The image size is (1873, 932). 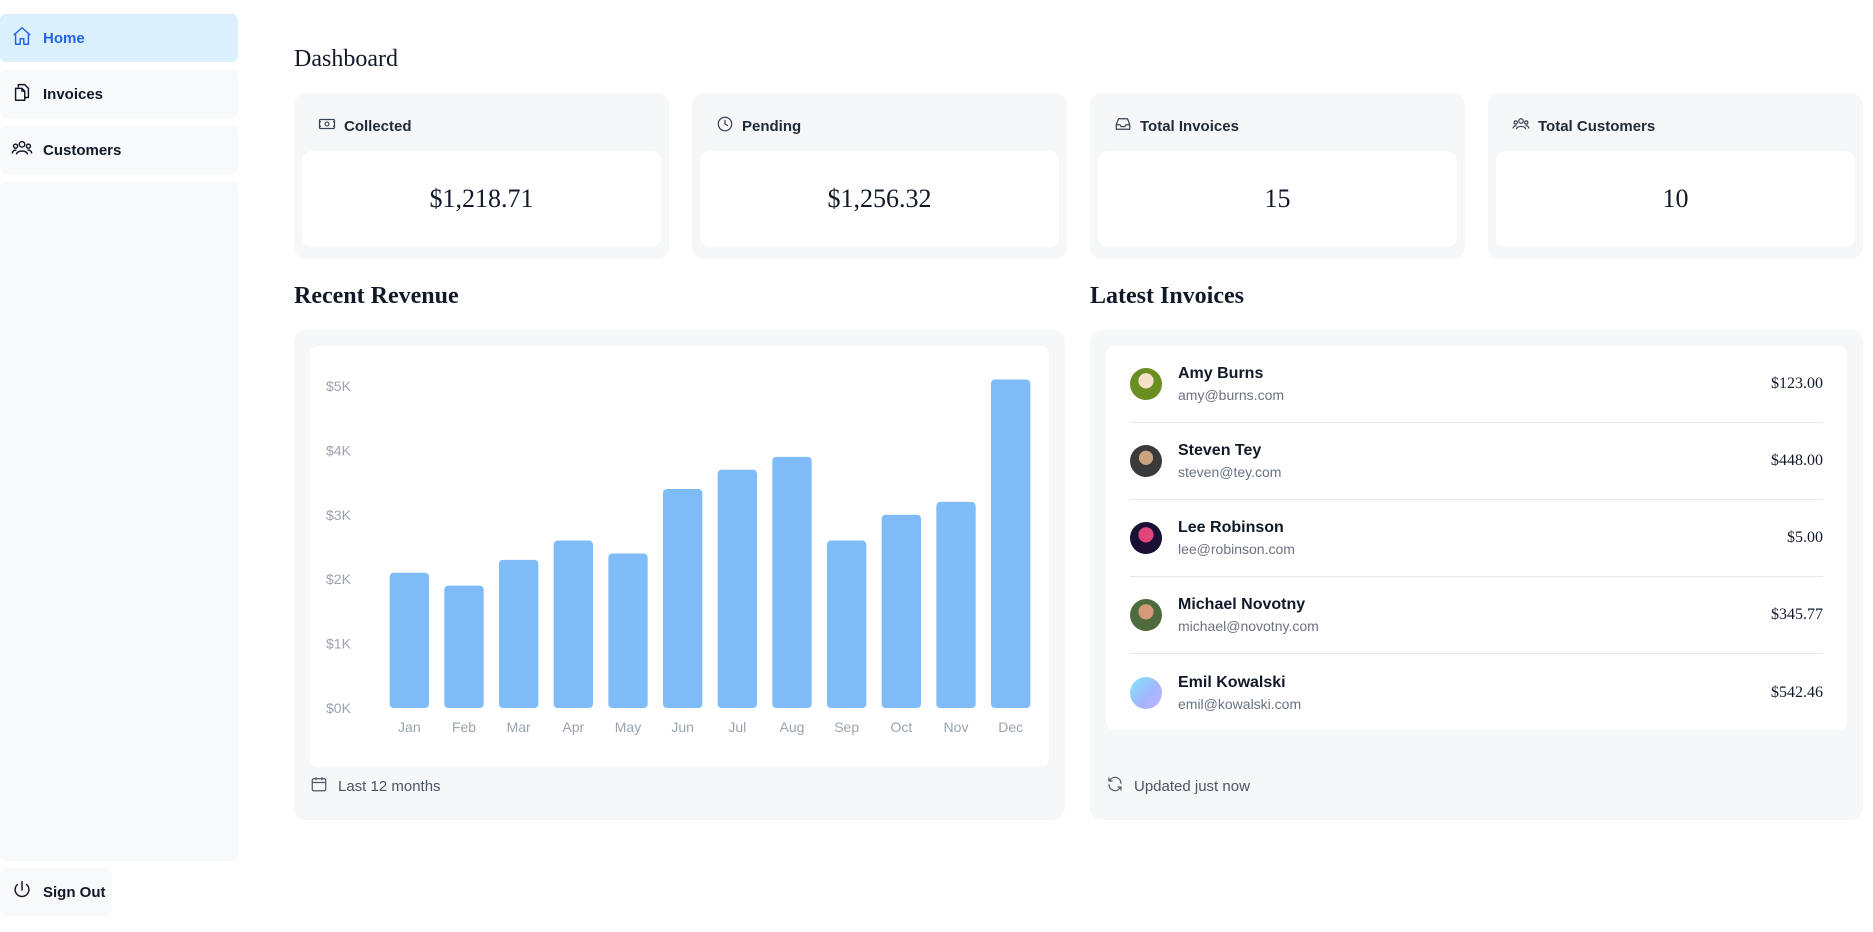 I want to click on customer-email: amy@burns.com, so click(x=1231, y=395).